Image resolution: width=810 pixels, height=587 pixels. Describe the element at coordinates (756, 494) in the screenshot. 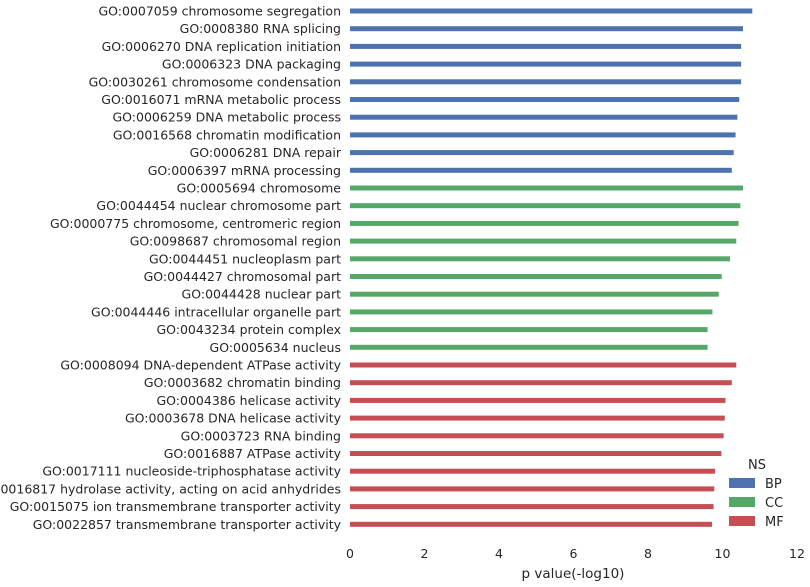

I see `legend: NS BP CC MF` at that location.